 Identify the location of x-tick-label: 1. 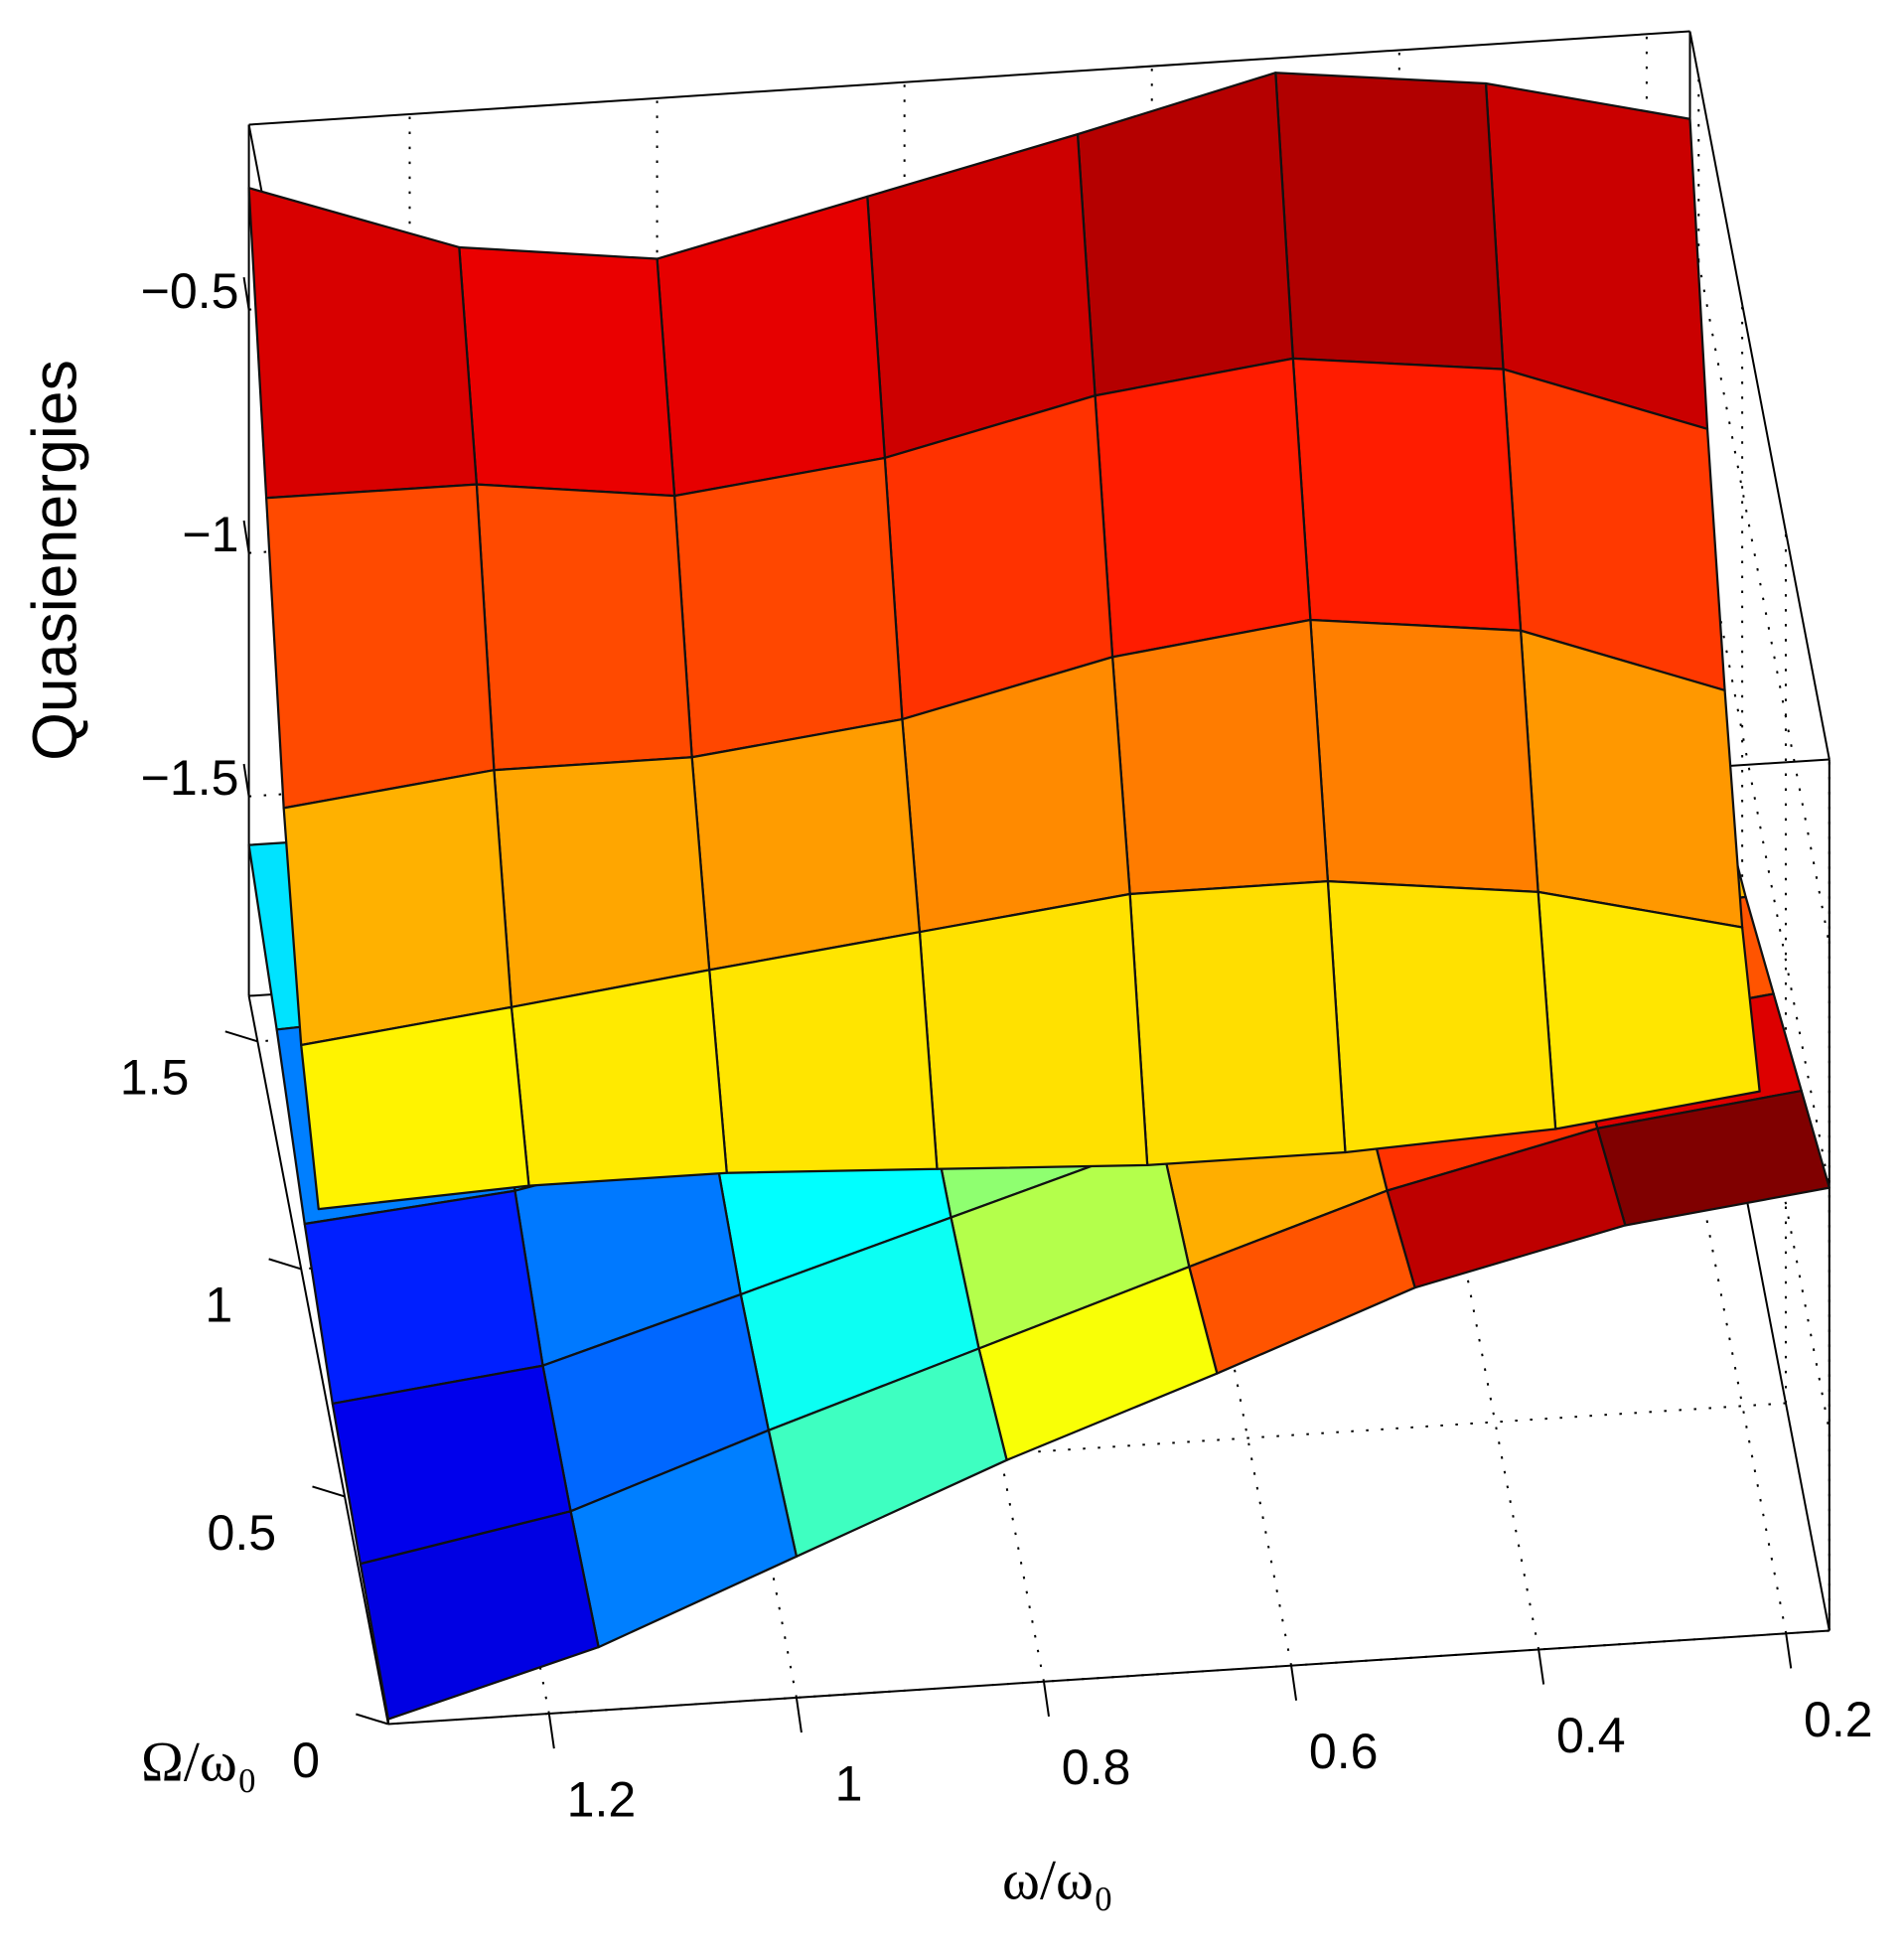
(849, 1783).